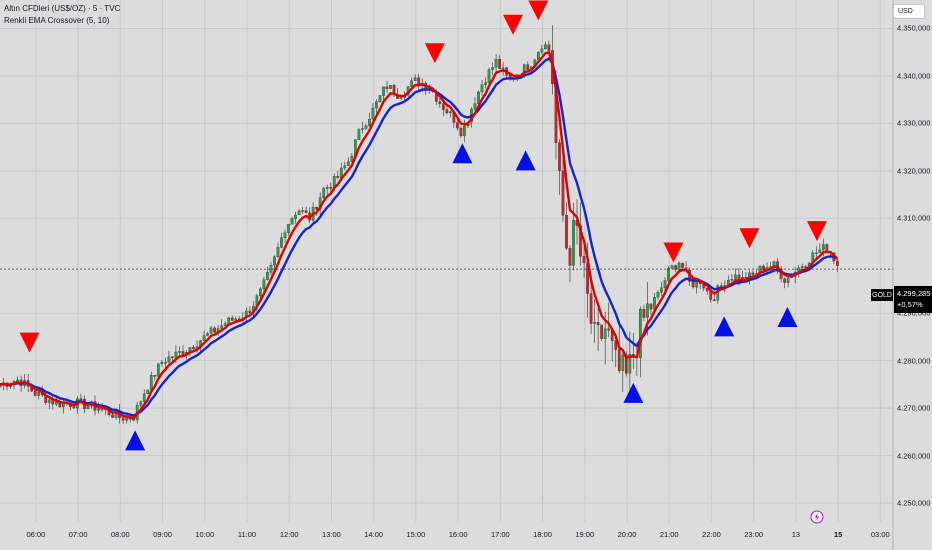  Describe the element at coordinates (880, 534) in the screenshot. I see `x-tick-label: 03:00` at that location.